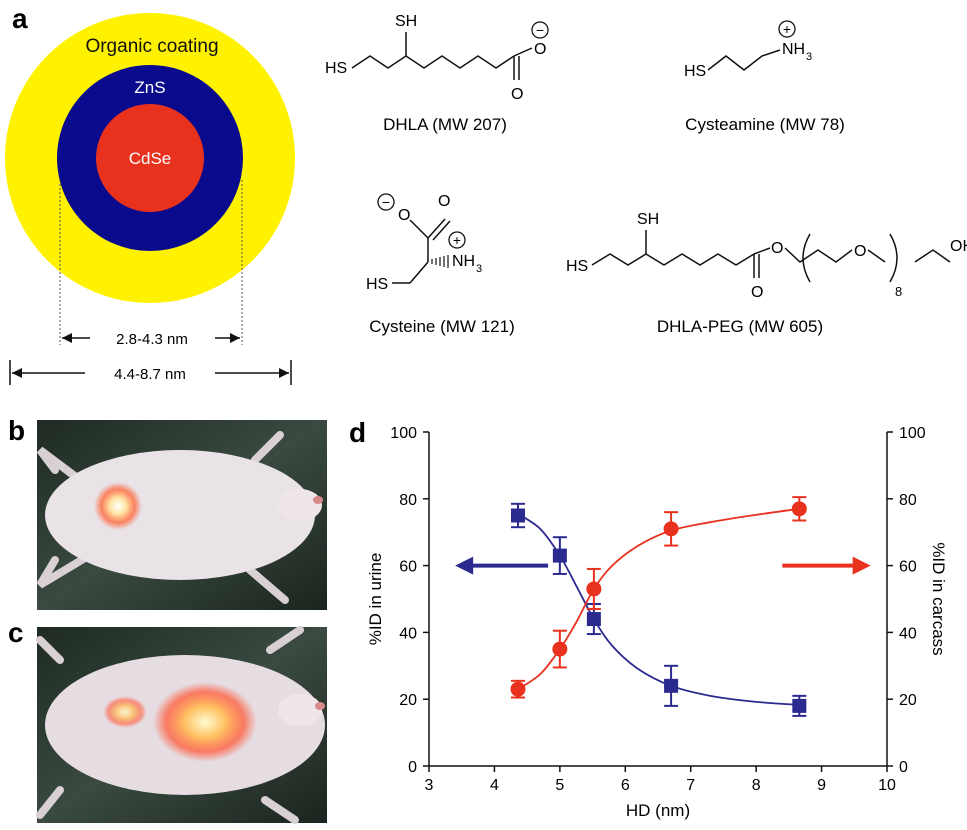 The image size is (967, 830). I want to click on cysteine-hs-atom: HS, so click(377, 284).